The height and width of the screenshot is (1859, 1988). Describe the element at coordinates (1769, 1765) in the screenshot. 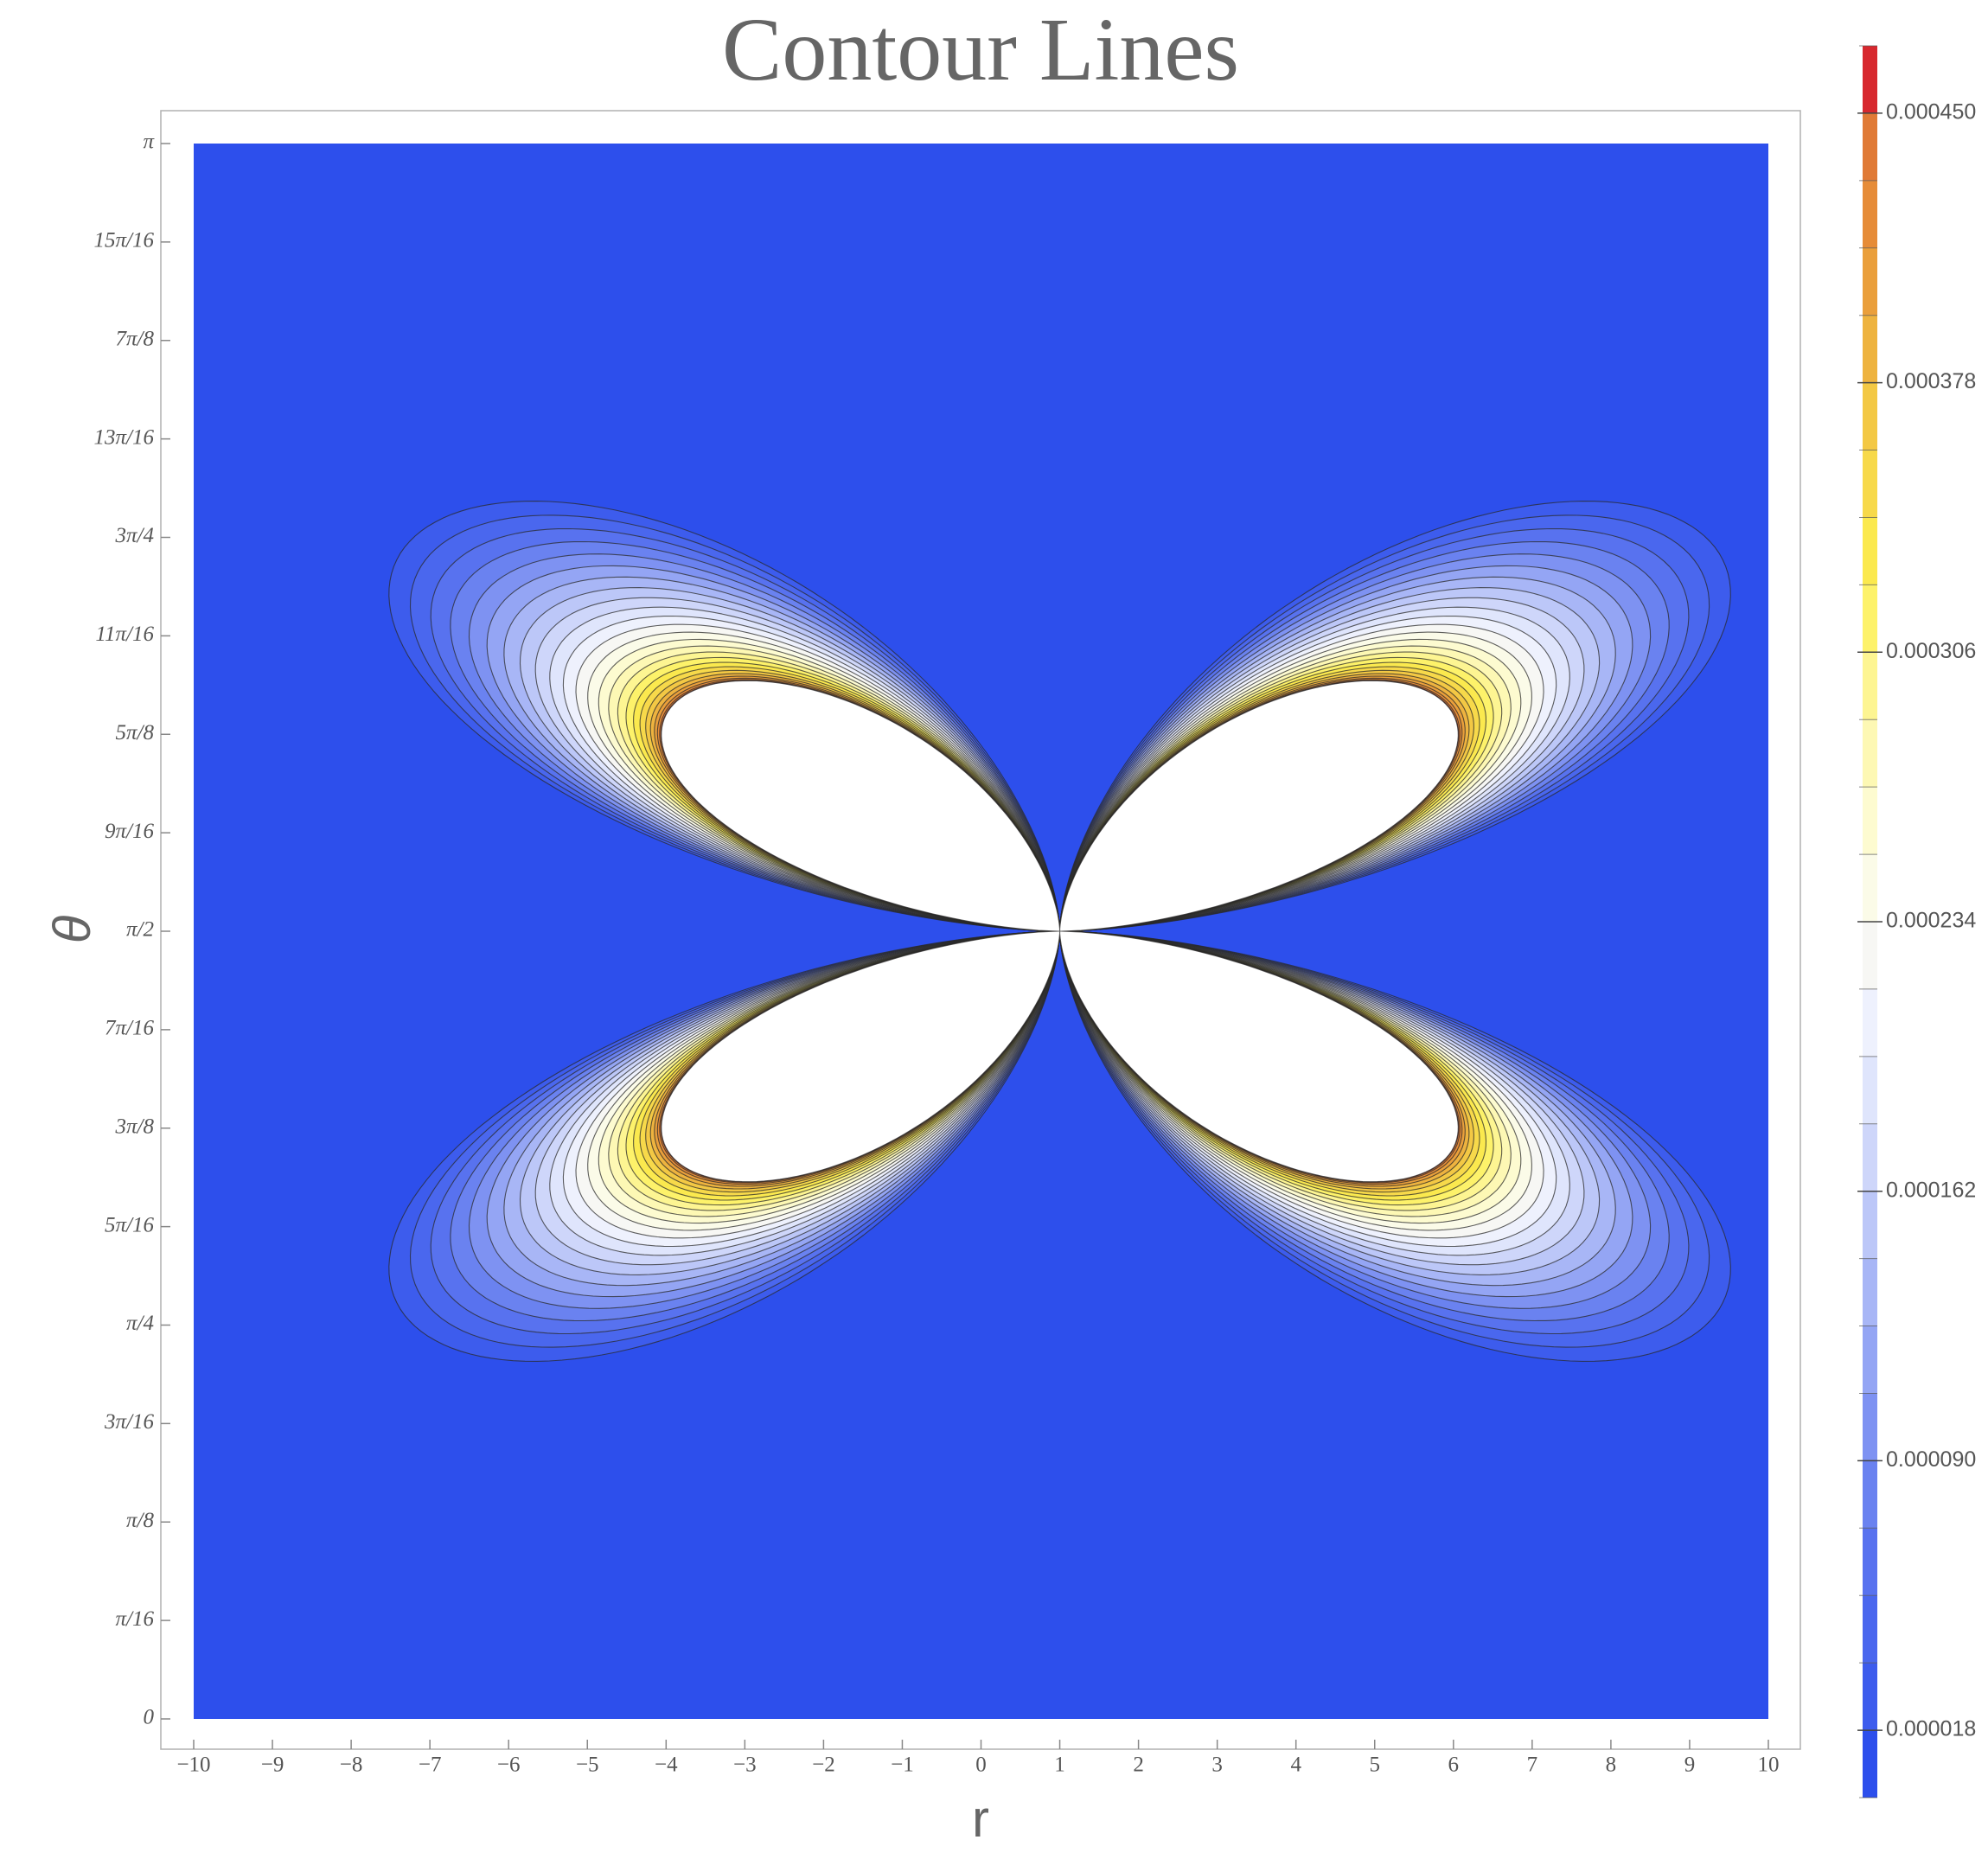

I see `x-tick-label: 10` at that location.